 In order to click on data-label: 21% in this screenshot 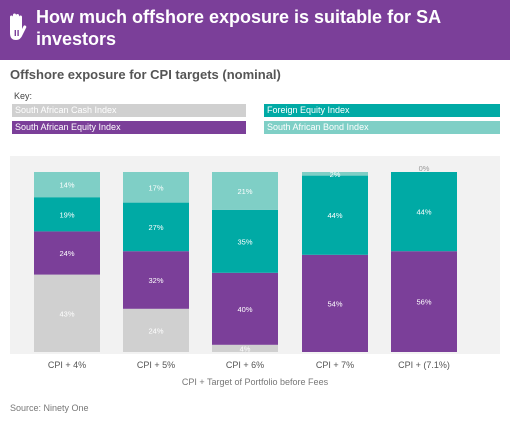, I will do `click(244, 191)`.